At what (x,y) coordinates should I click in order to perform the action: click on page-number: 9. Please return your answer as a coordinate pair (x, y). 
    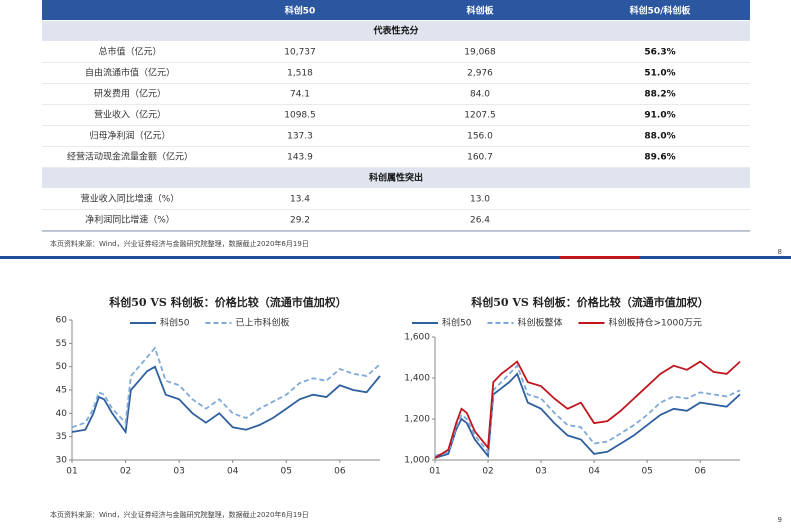
    Looking at the image, I should click on (780, 520).